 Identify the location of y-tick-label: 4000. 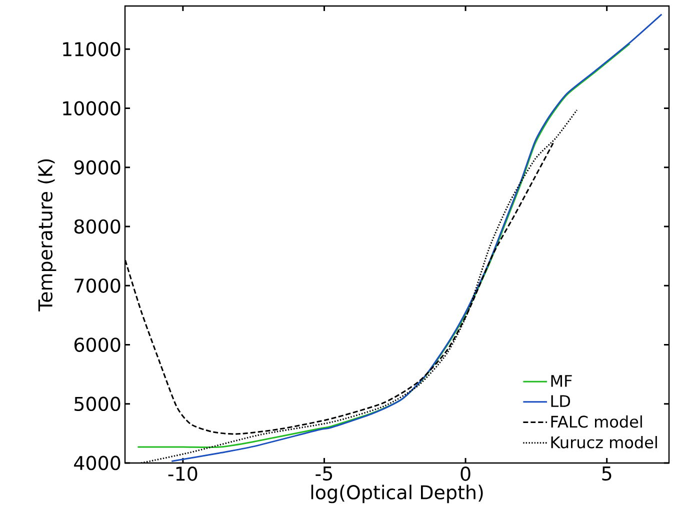
(97, 463).